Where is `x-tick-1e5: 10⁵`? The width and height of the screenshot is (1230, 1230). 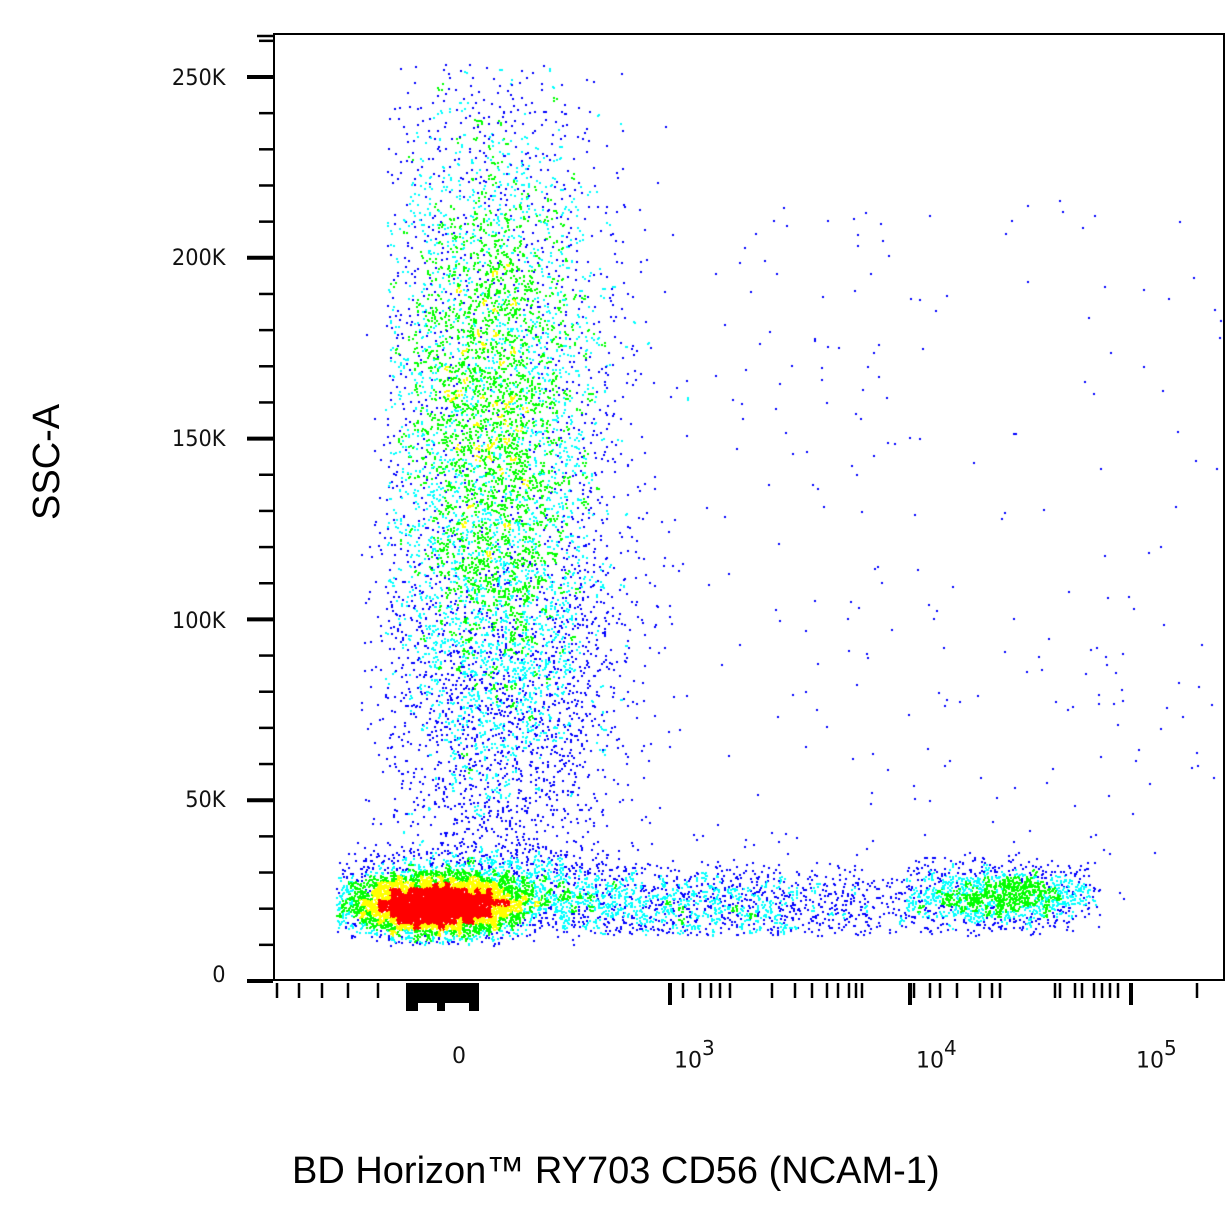 x-tick-1e5: 10⁵ is located at coordinates (1156, 1055).